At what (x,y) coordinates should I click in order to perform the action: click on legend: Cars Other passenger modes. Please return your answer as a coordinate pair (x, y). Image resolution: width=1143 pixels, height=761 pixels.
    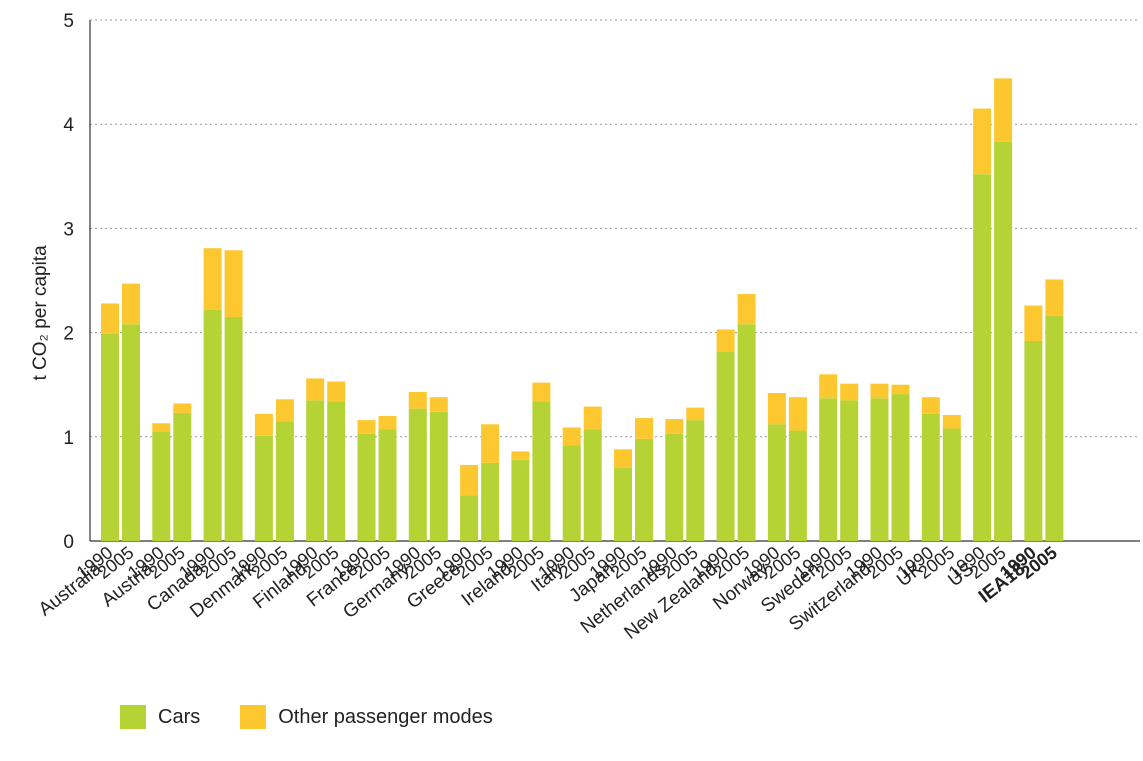
    Looking at the image, I should click on (326, 717).